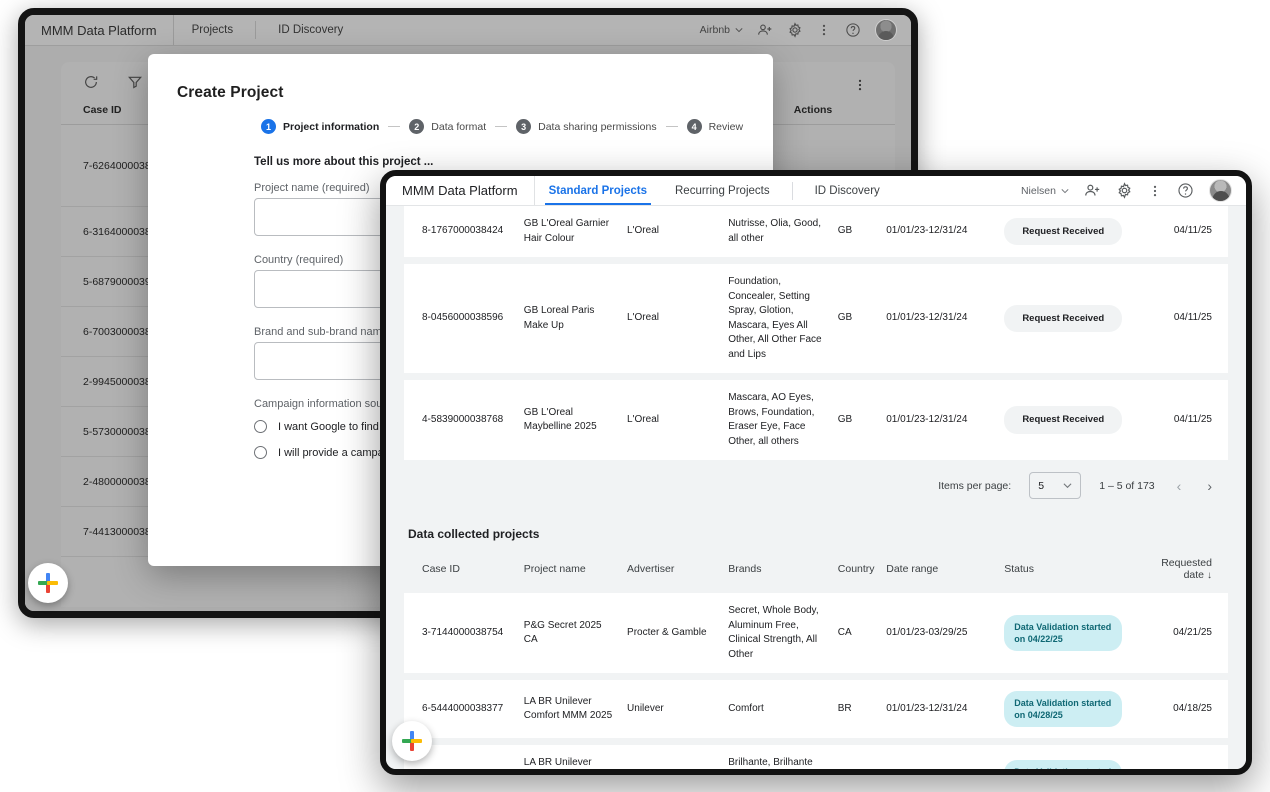 The height and width of the screenshot is (792, 1270). Describe the element at coordinates (459, 126) in the screenshot. I see `step-label: Data format` at that location.